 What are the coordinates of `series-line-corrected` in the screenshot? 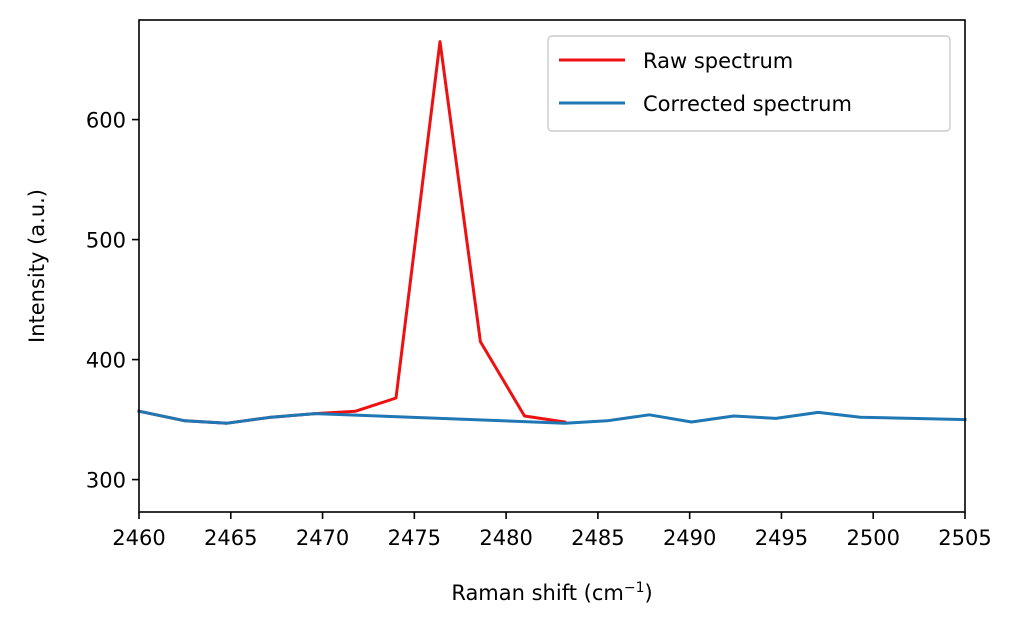 It's located at (552, 417).